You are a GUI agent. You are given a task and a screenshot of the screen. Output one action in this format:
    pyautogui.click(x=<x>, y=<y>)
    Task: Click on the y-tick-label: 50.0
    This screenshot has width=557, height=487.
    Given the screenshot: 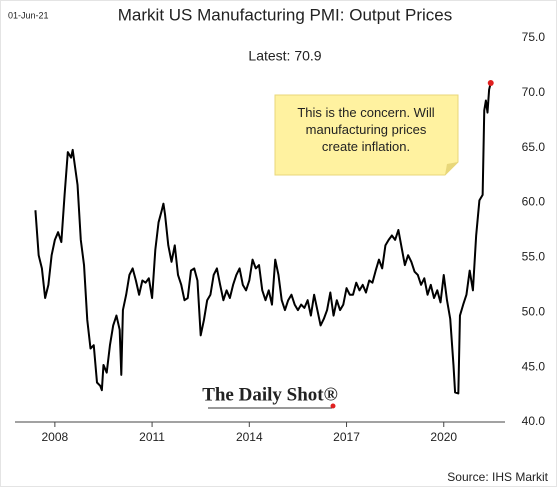 What is the action you would take?
    pyautogui.click(x=534, y=311)
    